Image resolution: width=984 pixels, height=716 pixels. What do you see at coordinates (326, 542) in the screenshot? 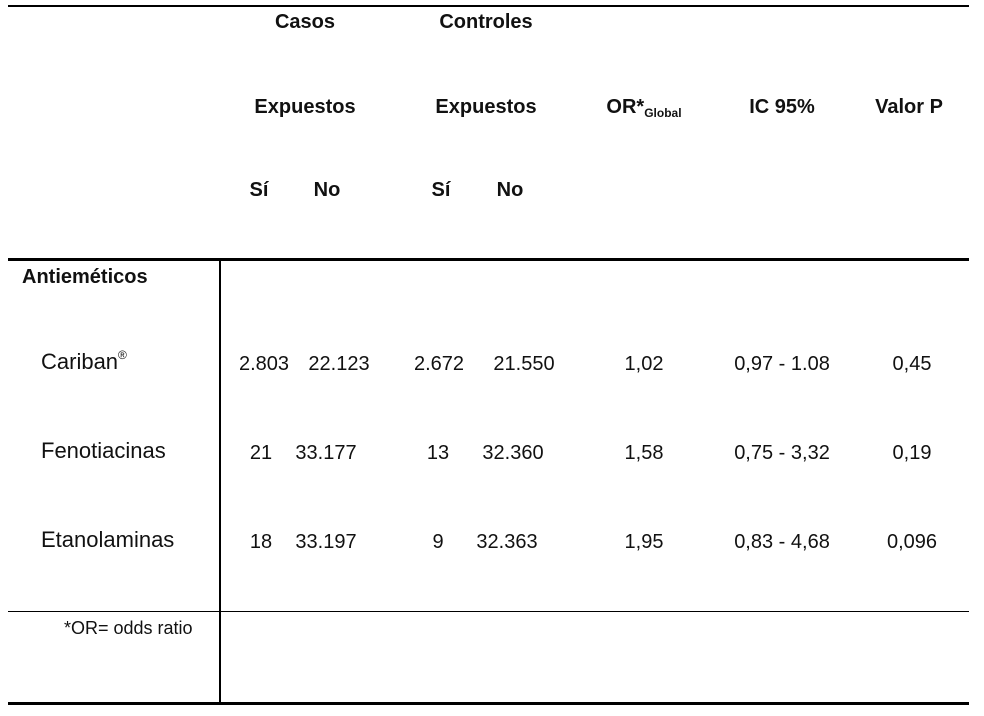
I see `cell-casos-no: 33.197` at bounding box center [326, 542].